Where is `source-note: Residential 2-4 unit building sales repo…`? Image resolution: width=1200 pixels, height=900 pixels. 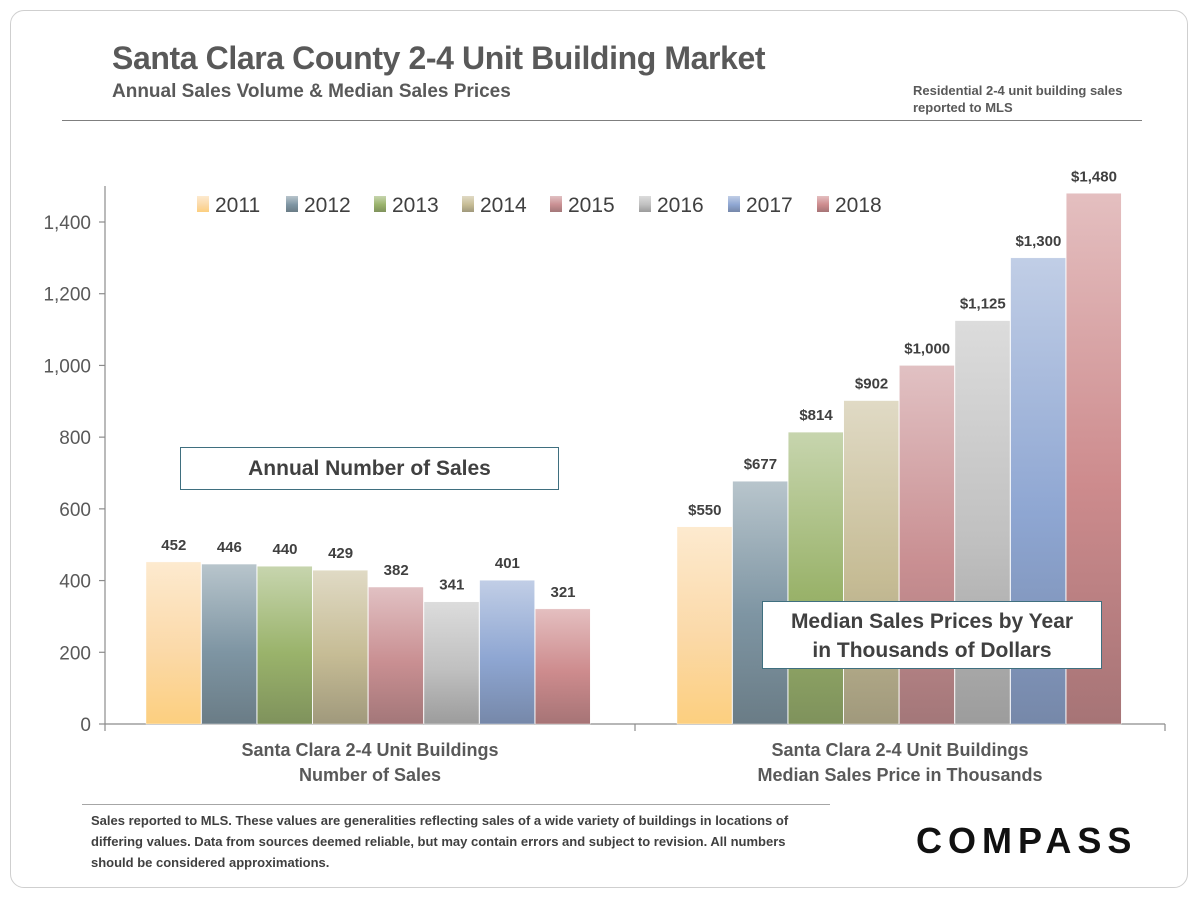
source-note: Residential 2-4 unit building sales repo… is located at coordinates (1018, 99).